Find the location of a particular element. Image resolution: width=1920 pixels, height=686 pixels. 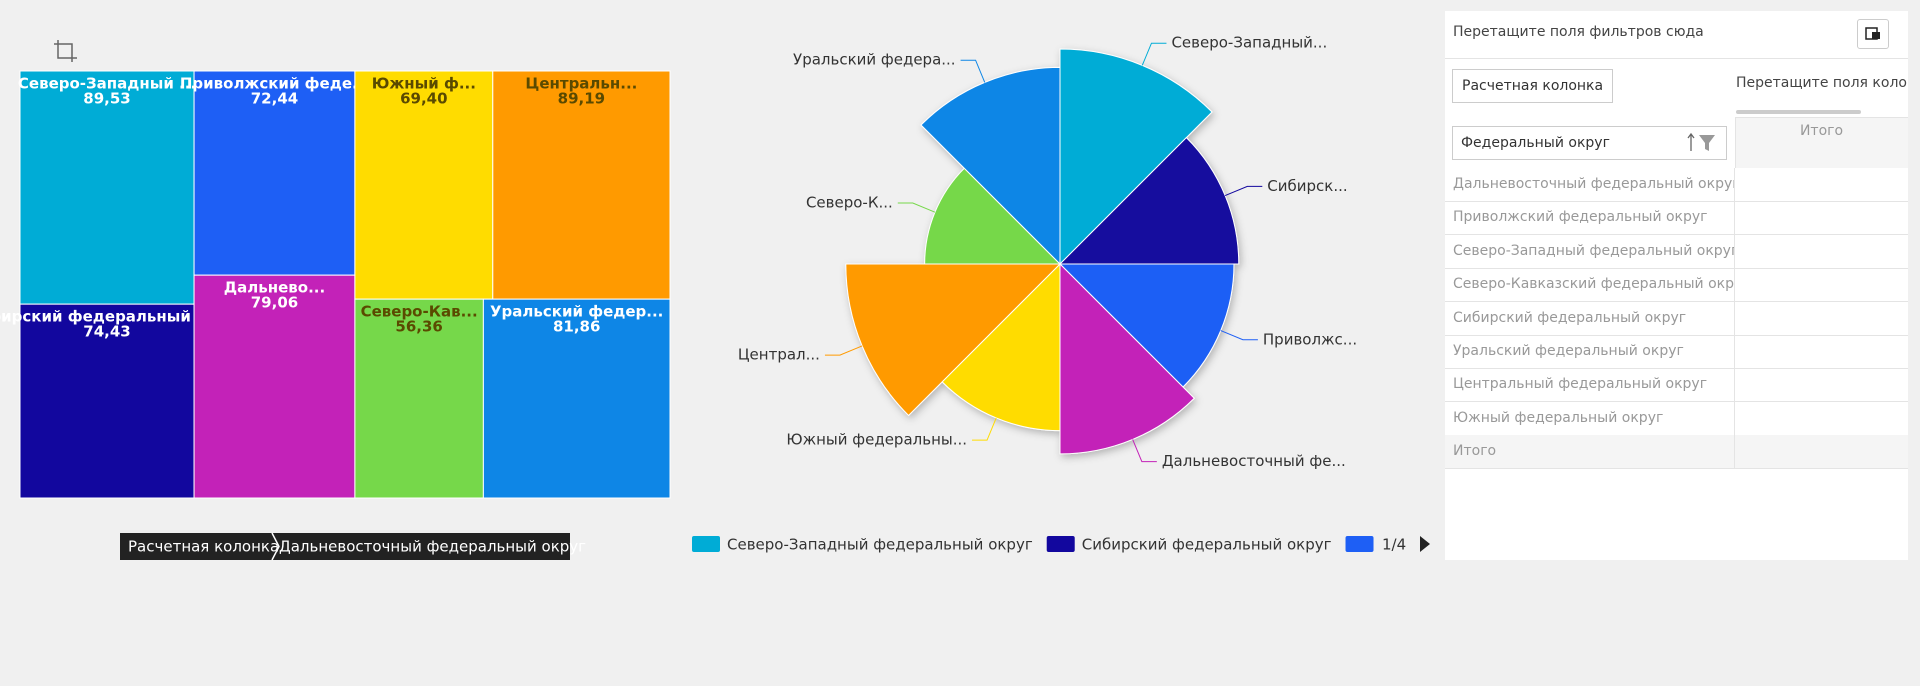

legend-label: Сибирский федеральный округ is located at coordinates (1207, 545).